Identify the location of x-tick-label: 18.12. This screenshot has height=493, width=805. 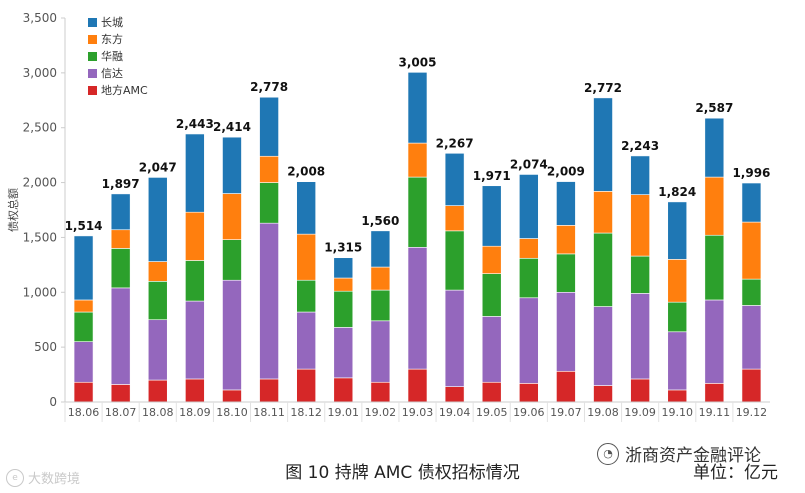
(306, 412).